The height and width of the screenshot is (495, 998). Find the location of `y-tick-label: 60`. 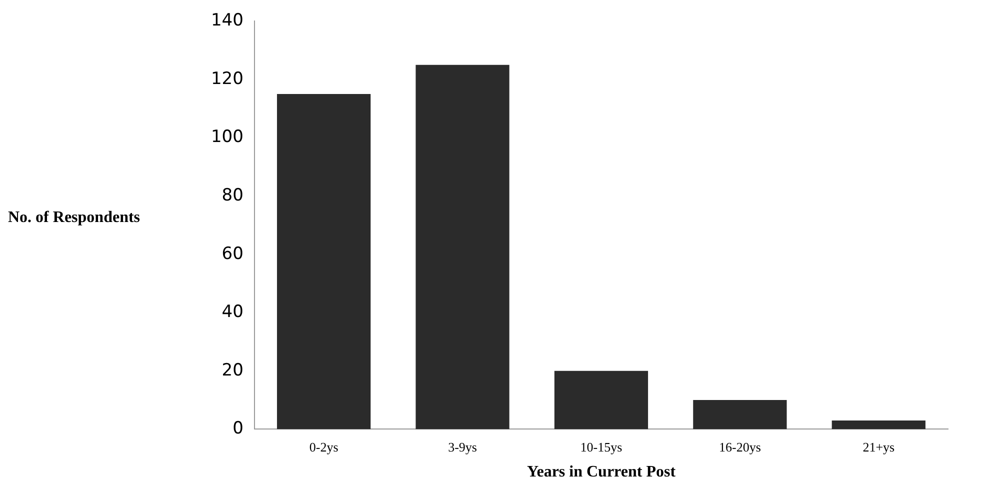

y-tick-label: 60 is located at coordinates (233, 254).